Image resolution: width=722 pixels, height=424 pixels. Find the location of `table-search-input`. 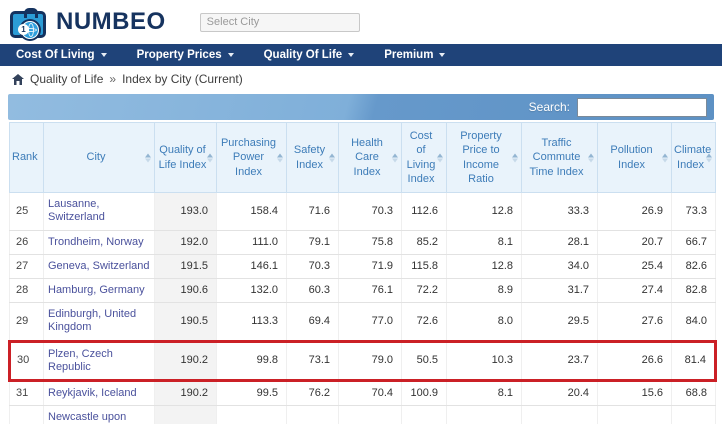

table-search-input is located at coordinates (642, 107).